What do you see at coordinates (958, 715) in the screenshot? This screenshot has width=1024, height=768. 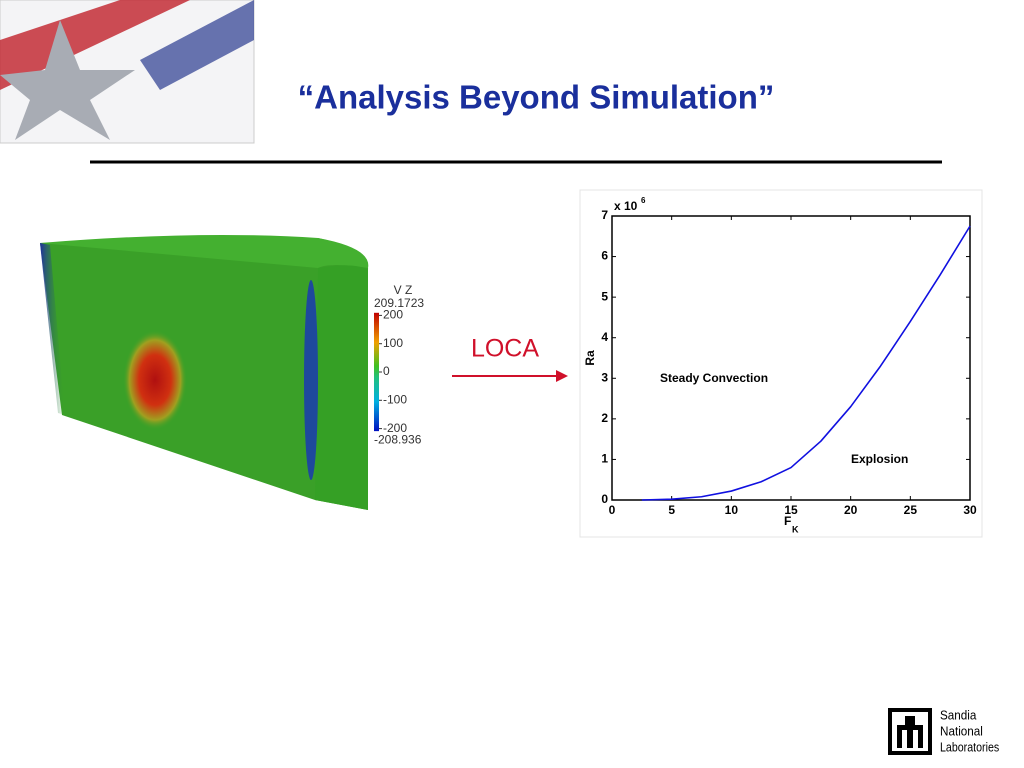 I see `logo-line: Sandia` at bounding box center [958, 715].